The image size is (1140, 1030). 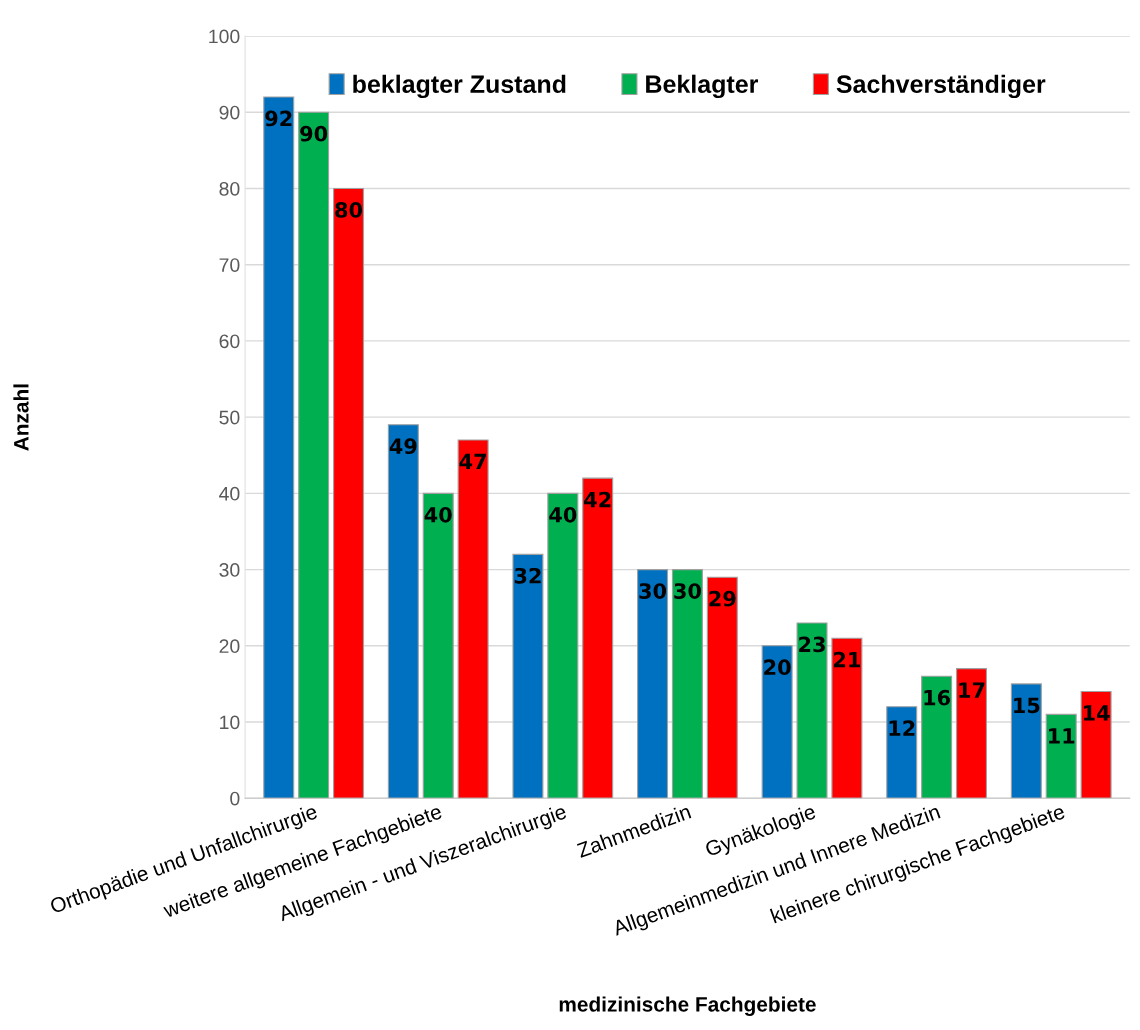 What do you see at coordinates (472, 461) in the screenshot?
I see `data-label: 47` at bounding box center [472, 461].